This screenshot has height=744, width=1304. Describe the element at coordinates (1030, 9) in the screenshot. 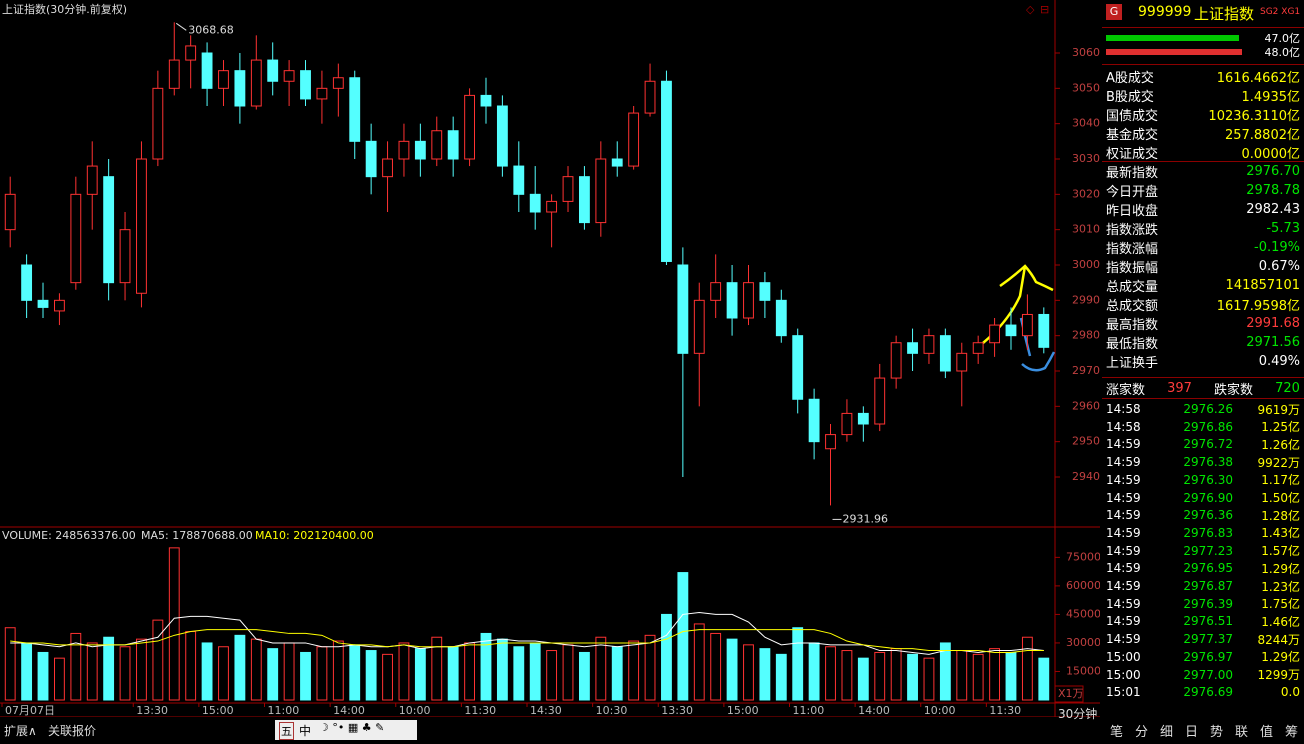

I see `icon: ◇` at that location.